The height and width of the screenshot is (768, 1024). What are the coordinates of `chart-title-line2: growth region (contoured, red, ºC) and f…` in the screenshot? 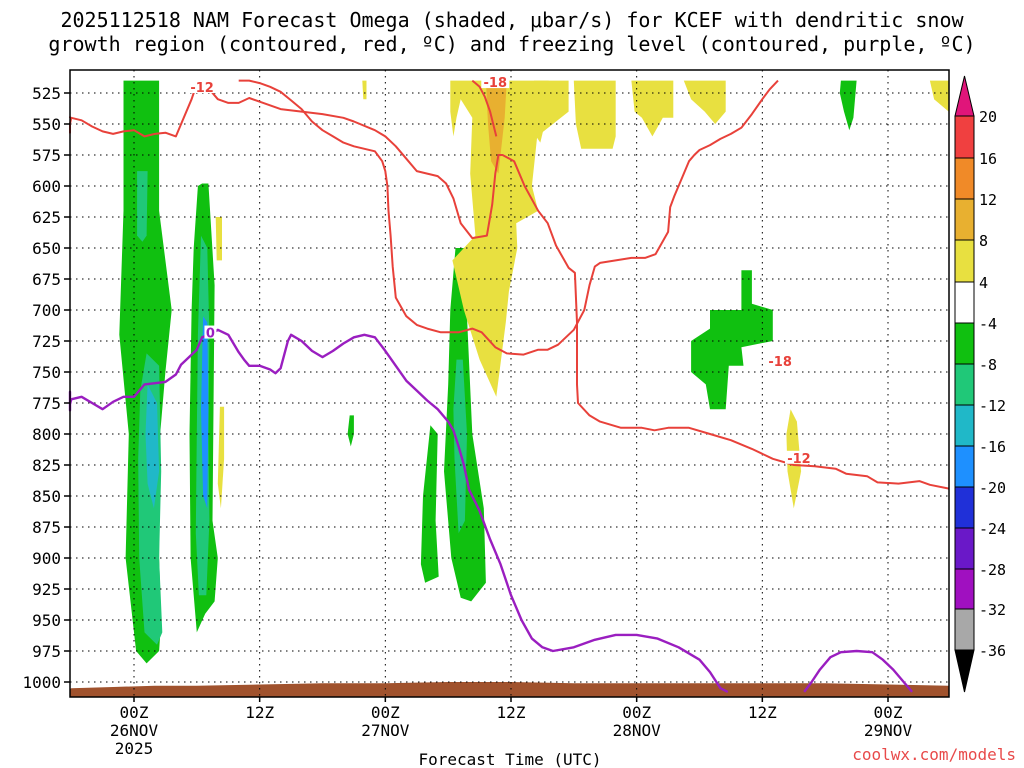 It's located at (511, 44).